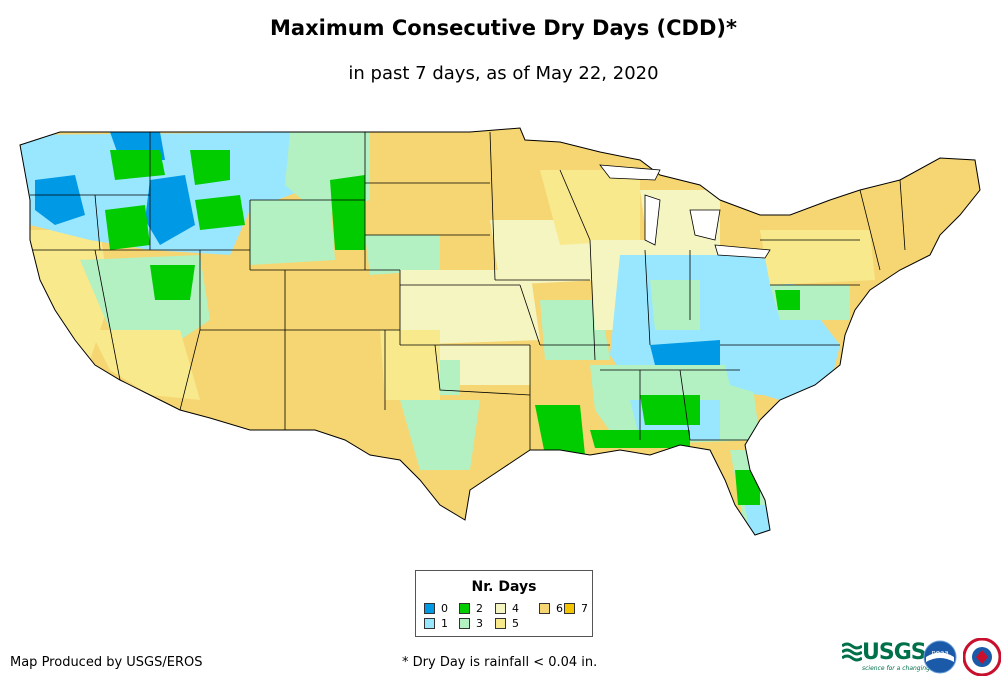 The width and height of the screenshot is (1007, 691). I want to click on map-subtitle: in past 7 days, as of May 22, 2020, so click(503, 73).